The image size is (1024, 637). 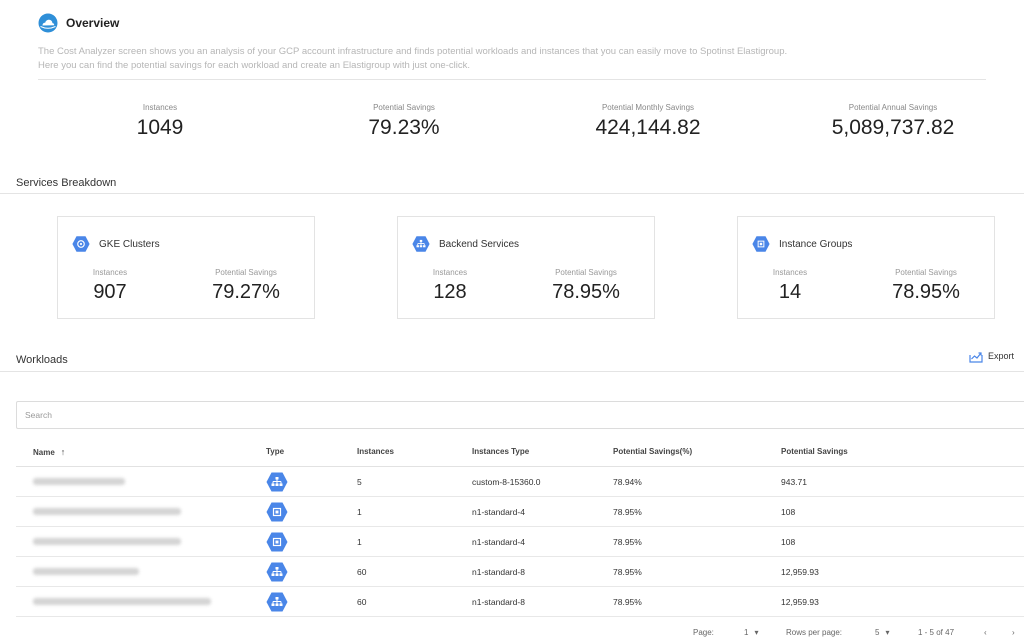 I want to click on rows-per-page-select: 5 ▾, so click(x=882, y=632).